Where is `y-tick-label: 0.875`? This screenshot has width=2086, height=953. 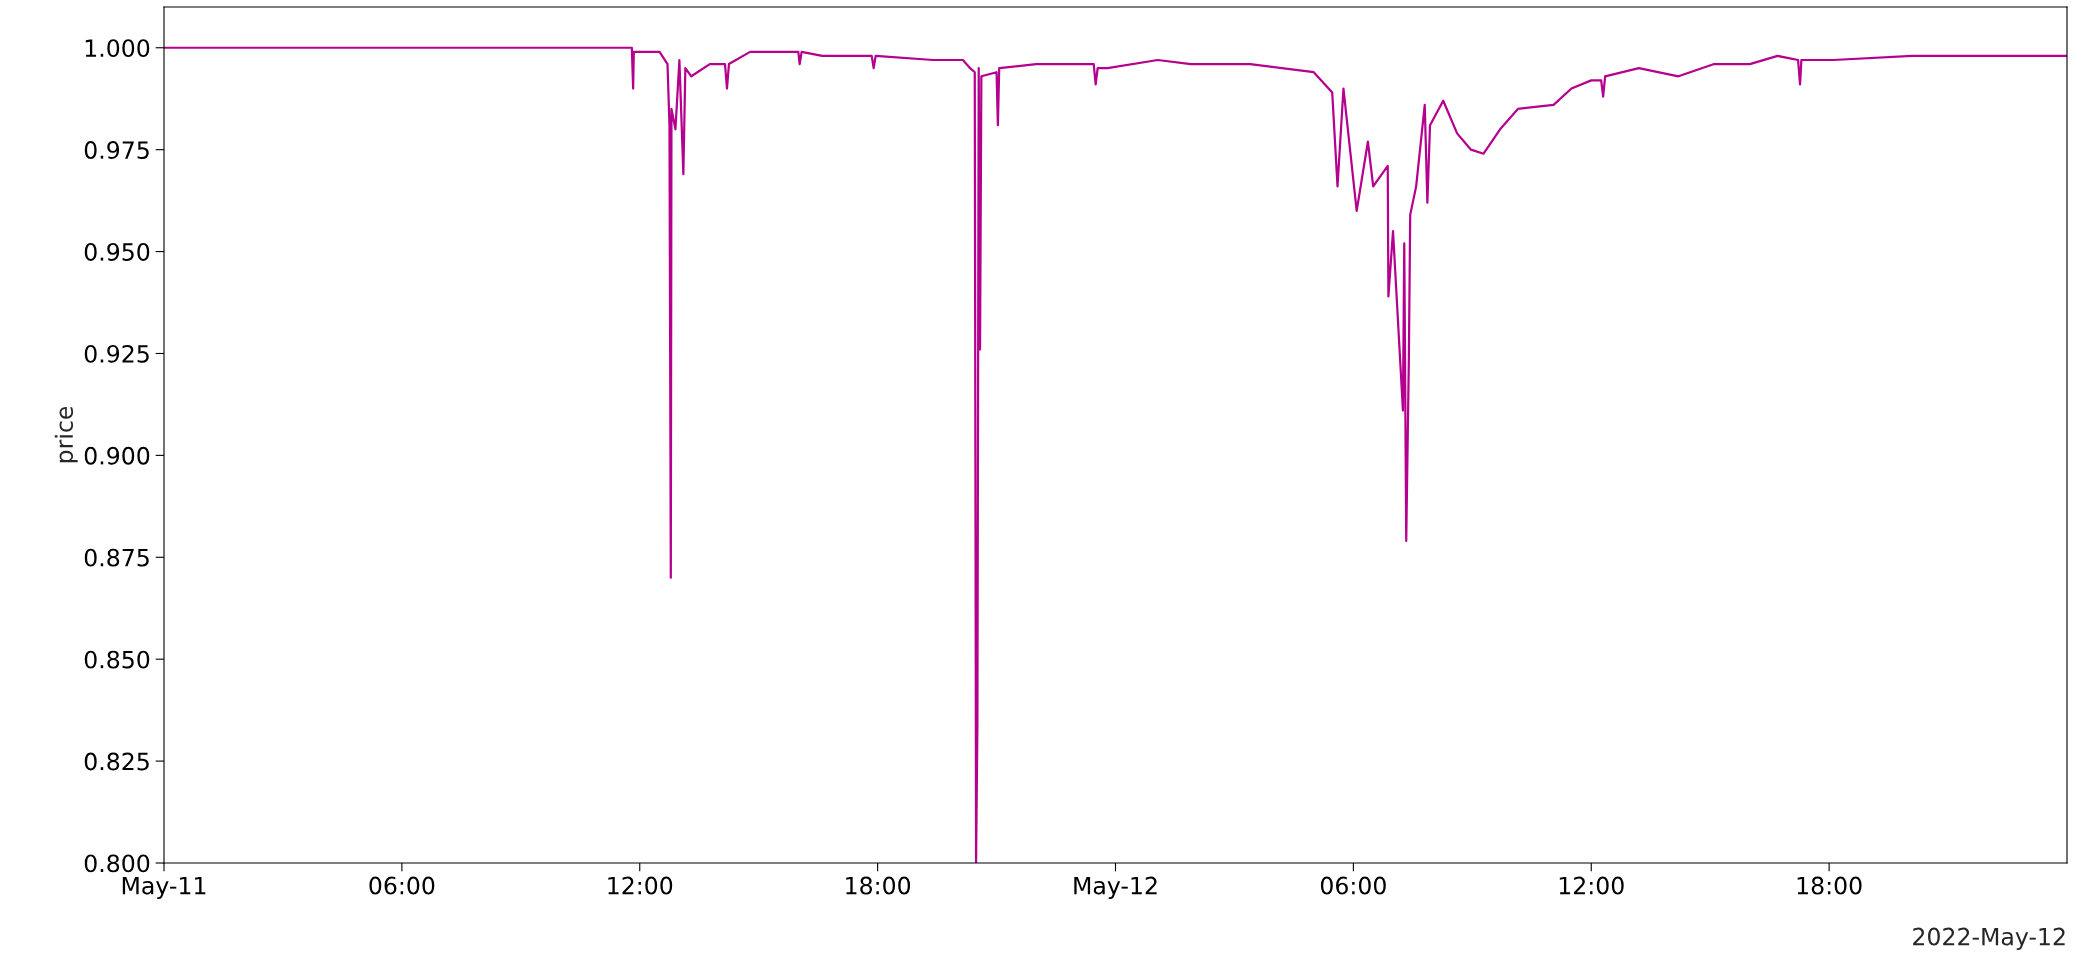
y-tick-label: 0.875 is located at coordinates (116, 557).